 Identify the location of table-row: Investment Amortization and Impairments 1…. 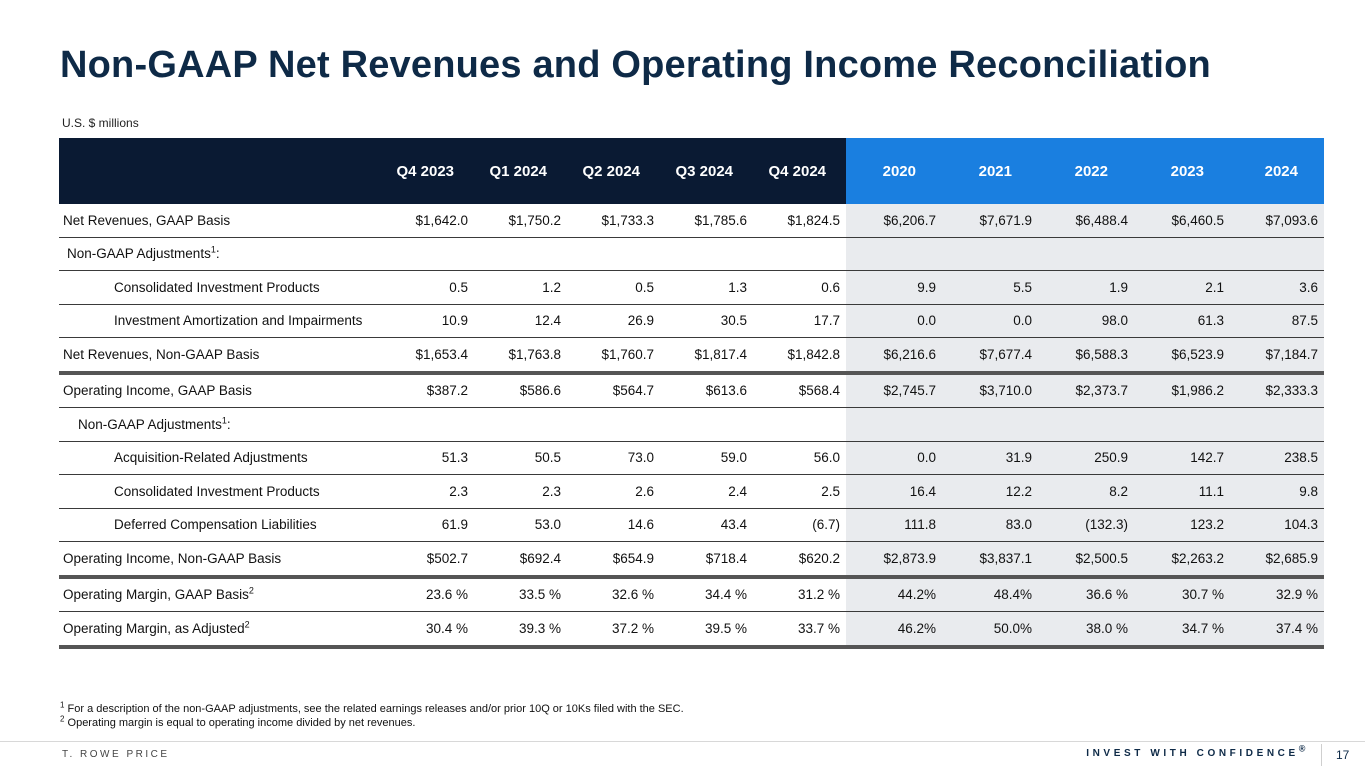
(691, 321).